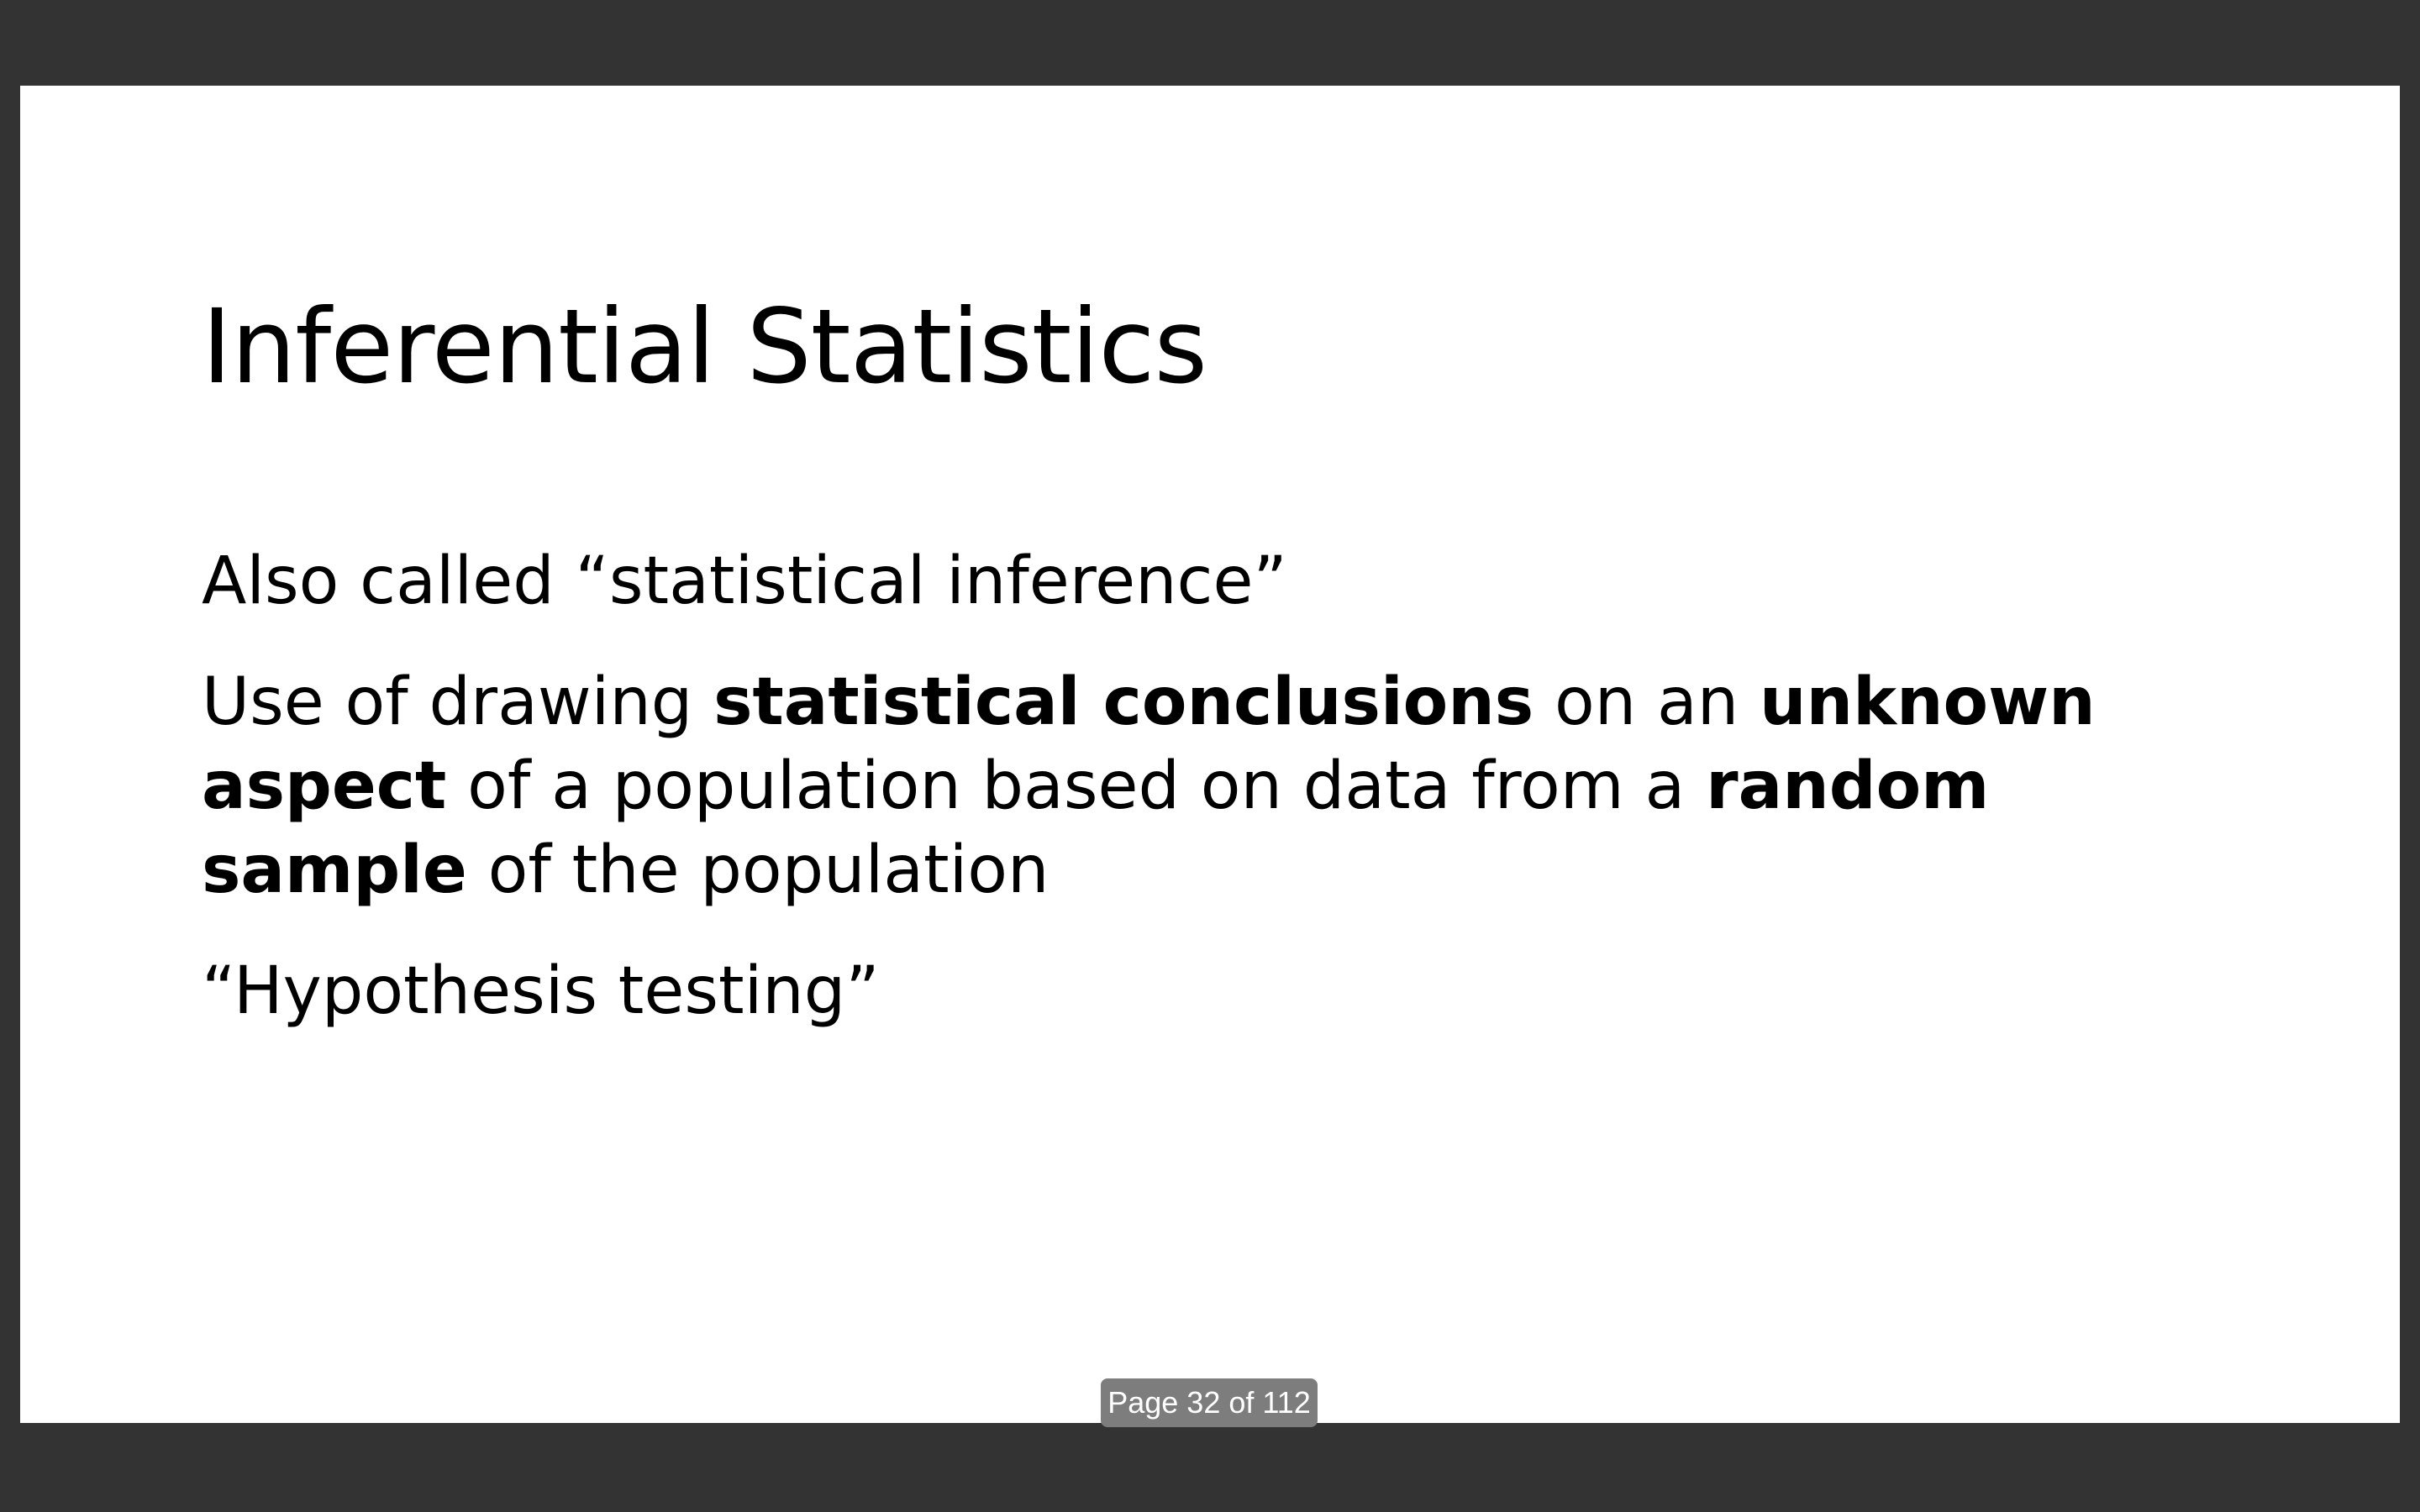 The height and width of the screenshot is (1512, 2420). What do you see at coordinates (704, 347) in the screenshot?
I see `slide-title: Inferential Statistics` at bounding box center [704, 347].